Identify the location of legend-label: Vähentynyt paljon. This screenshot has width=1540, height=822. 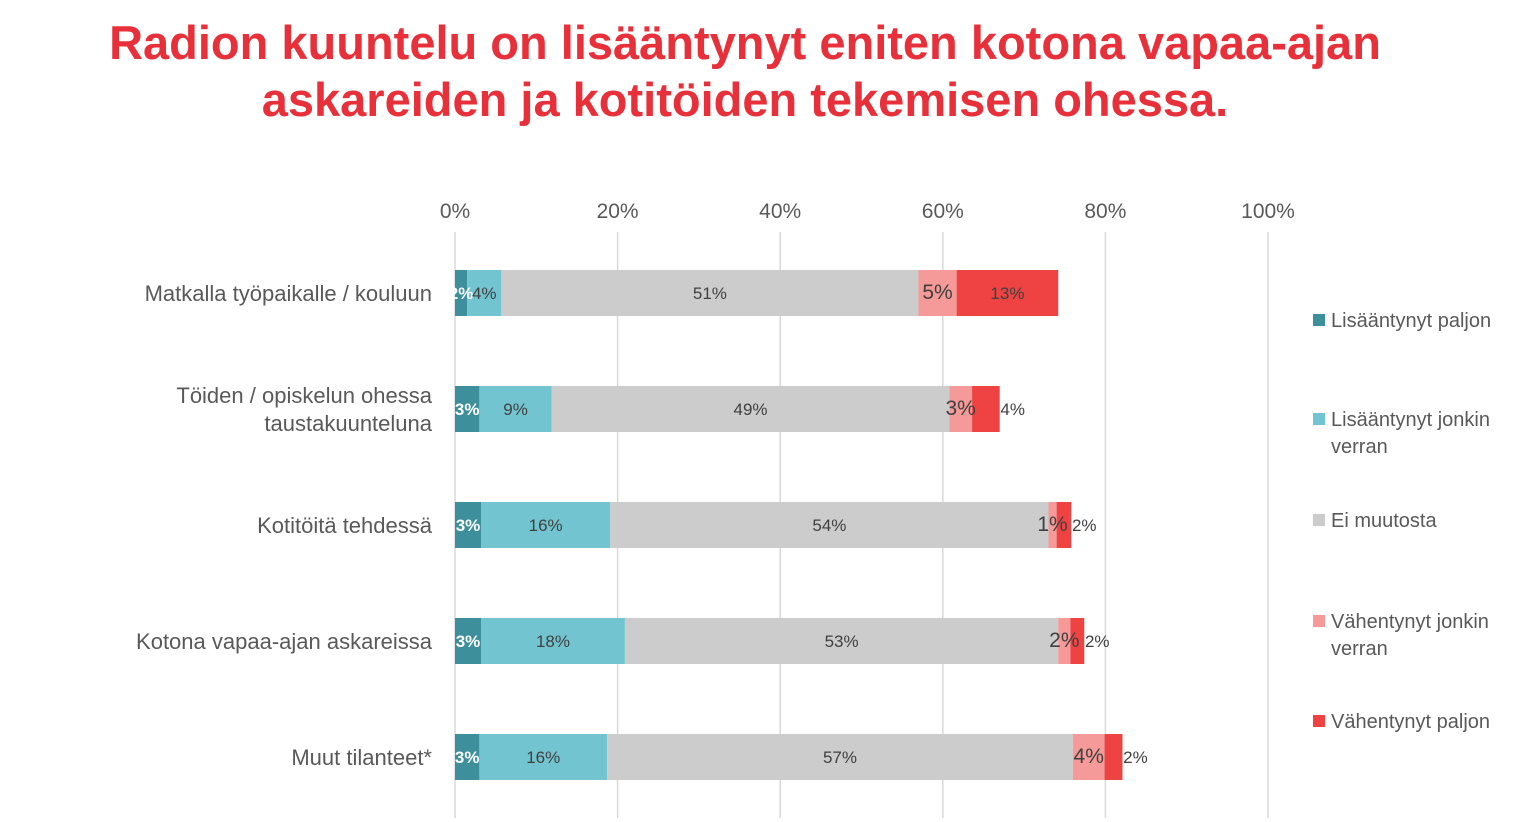
(1410, 722).